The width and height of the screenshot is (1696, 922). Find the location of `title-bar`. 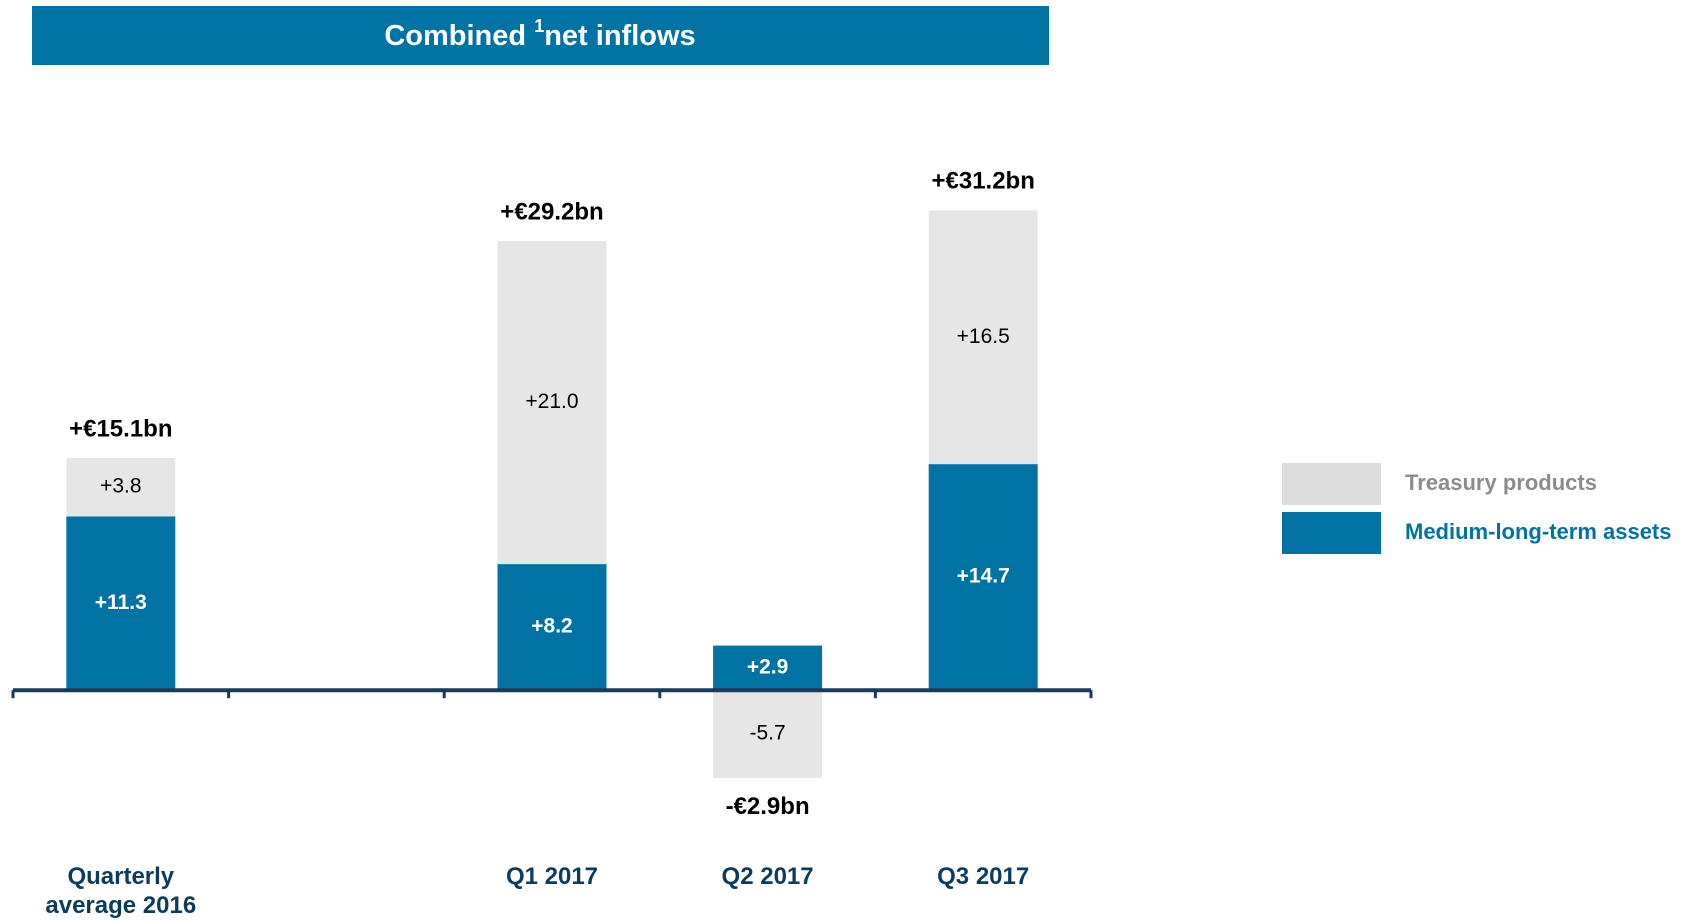

title-bar is located at coordinates (540, 35).